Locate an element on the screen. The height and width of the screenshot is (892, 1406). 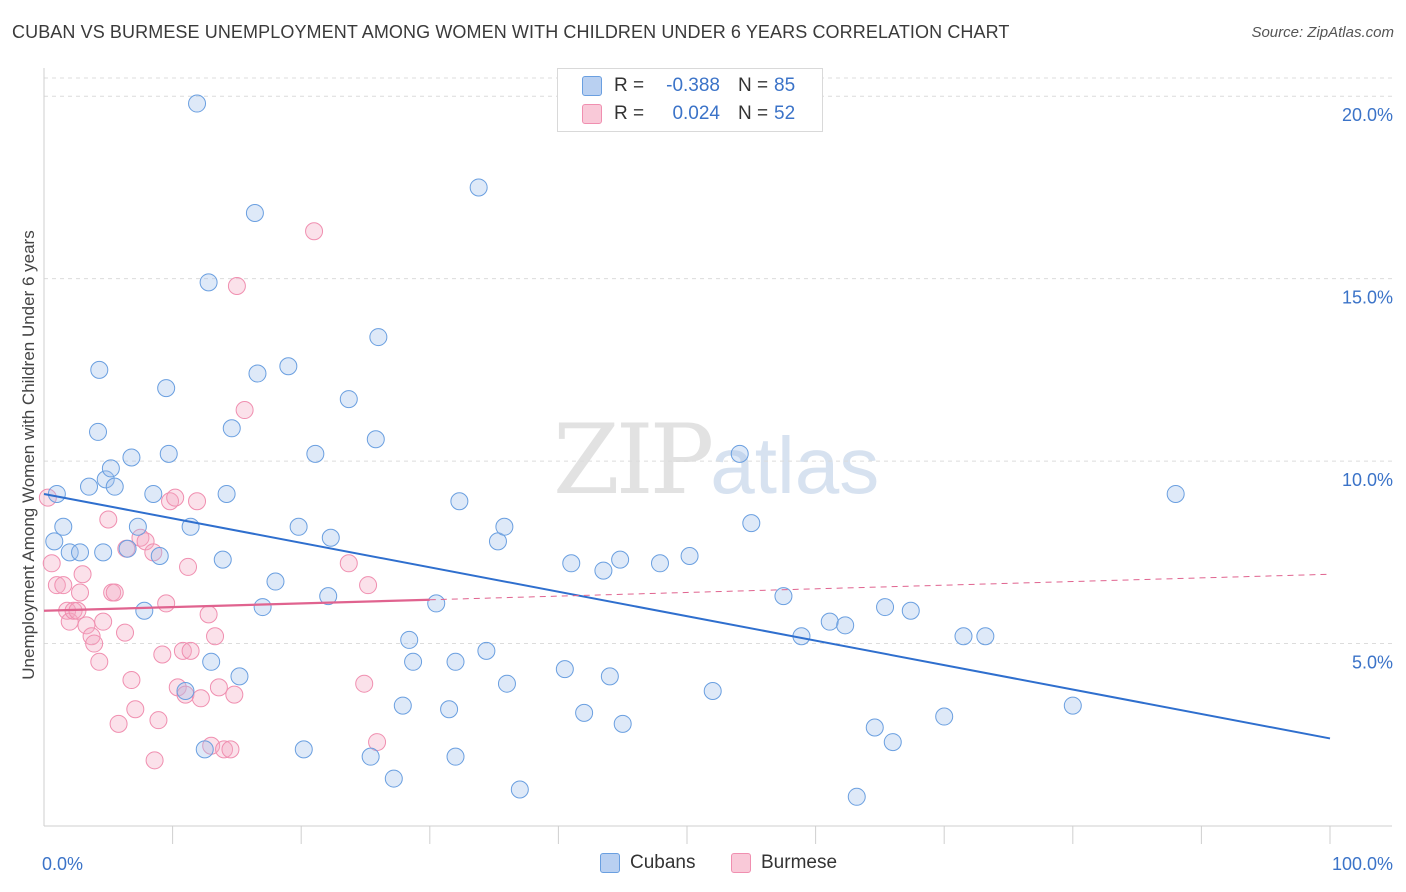
legend-row-burmese: R = 0.024 N = 52 is located at coordinates (688, 114).